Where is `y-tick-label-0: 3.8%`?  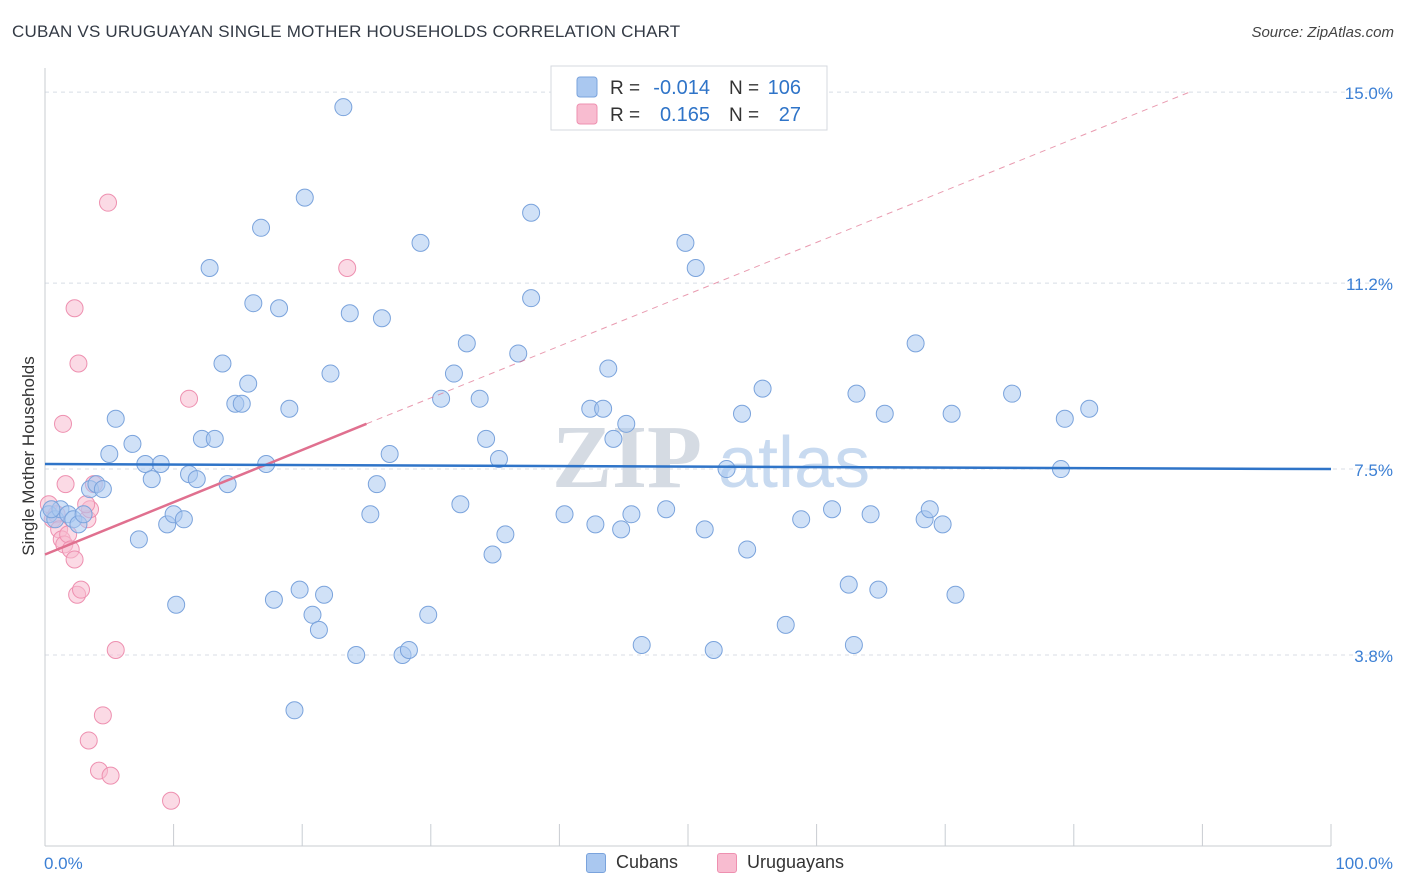
y-tick-label-0: 3.8% is located at coordinates (1373, 656).